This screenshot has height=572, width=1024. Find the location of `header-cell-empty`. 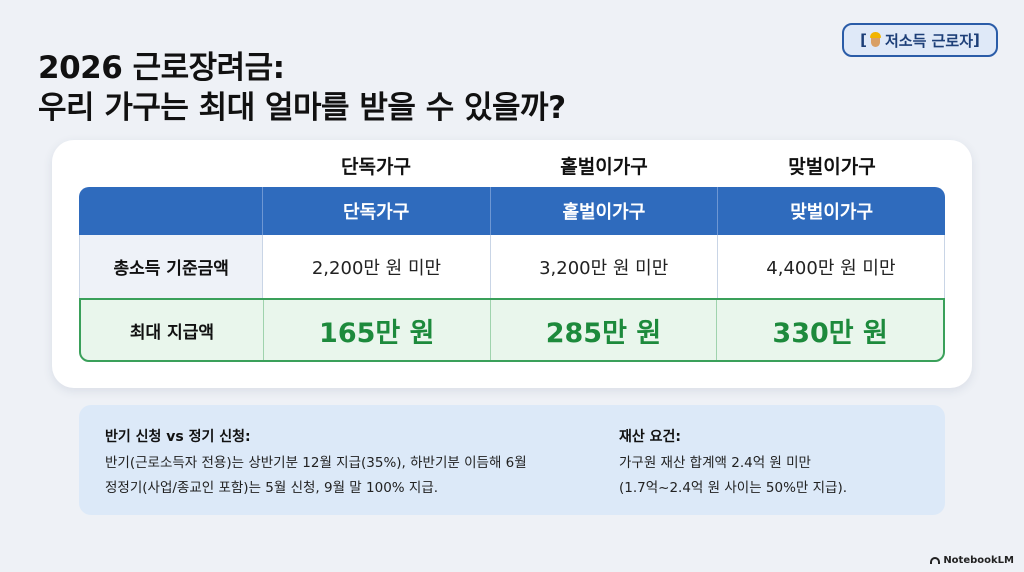

header-cell-empty is located at coordinates (170, 211).